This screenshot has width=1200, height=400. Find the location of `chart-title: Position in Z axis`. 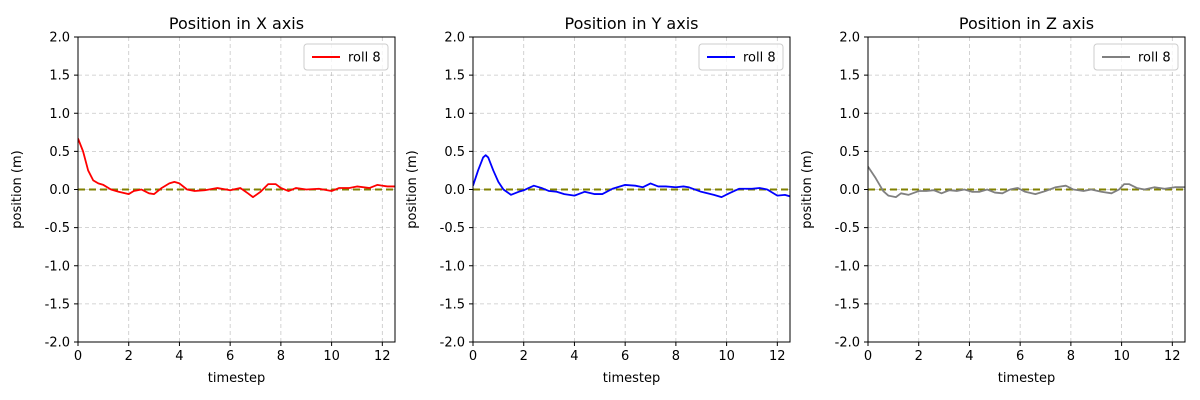

chart-title: Position in Z axis is located at coordinates (1026, 23).